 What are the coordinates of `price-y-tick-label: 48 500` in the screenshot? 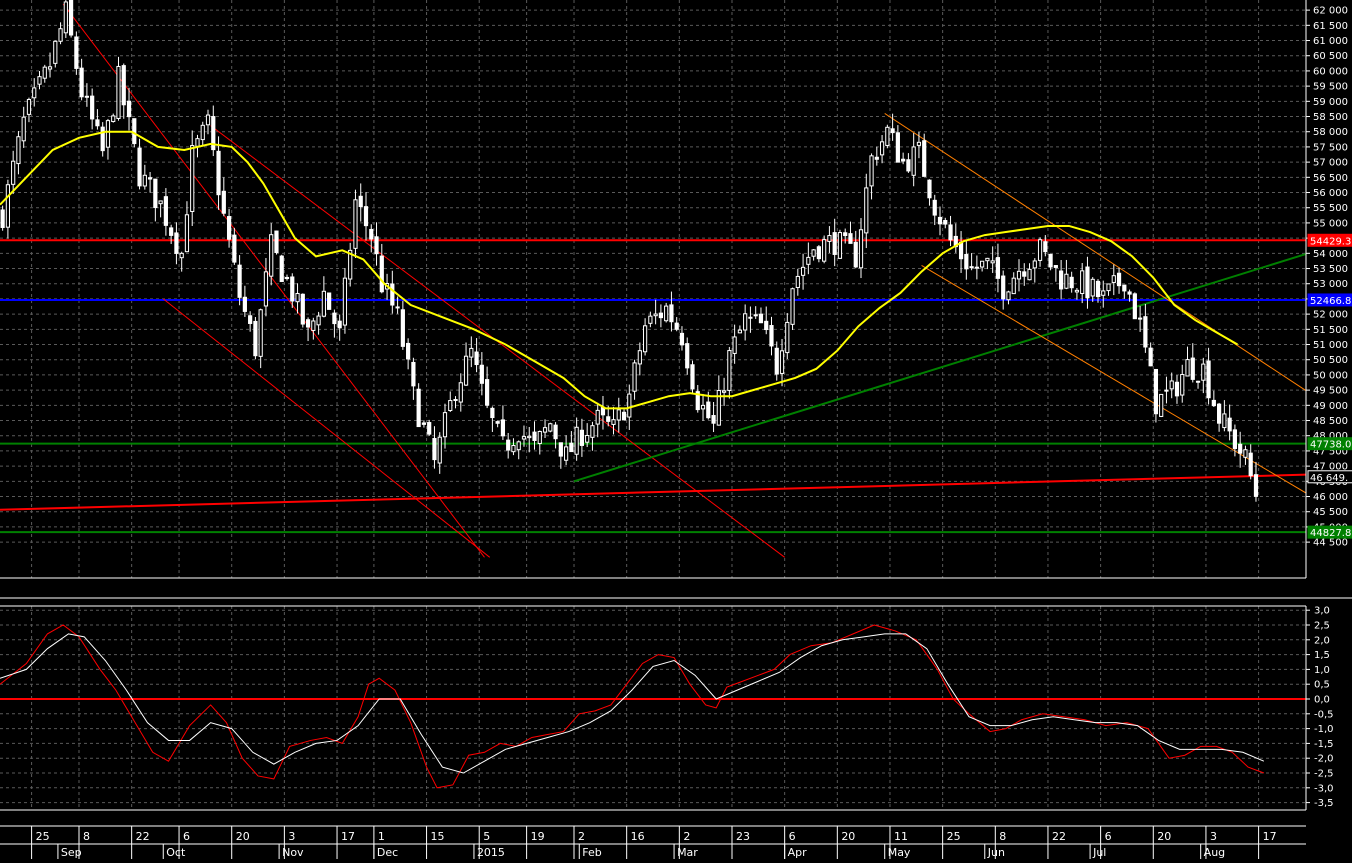 It's located at (1330, 421).